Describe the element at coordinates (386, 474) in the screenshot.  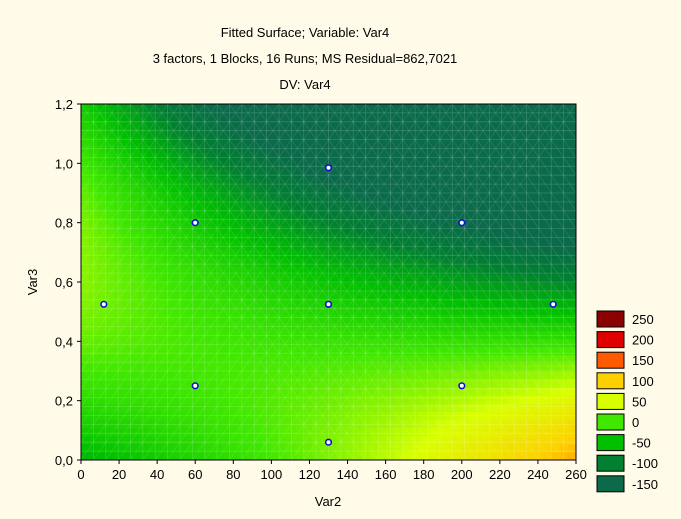
I see `x-tick-label: 160` at that location.